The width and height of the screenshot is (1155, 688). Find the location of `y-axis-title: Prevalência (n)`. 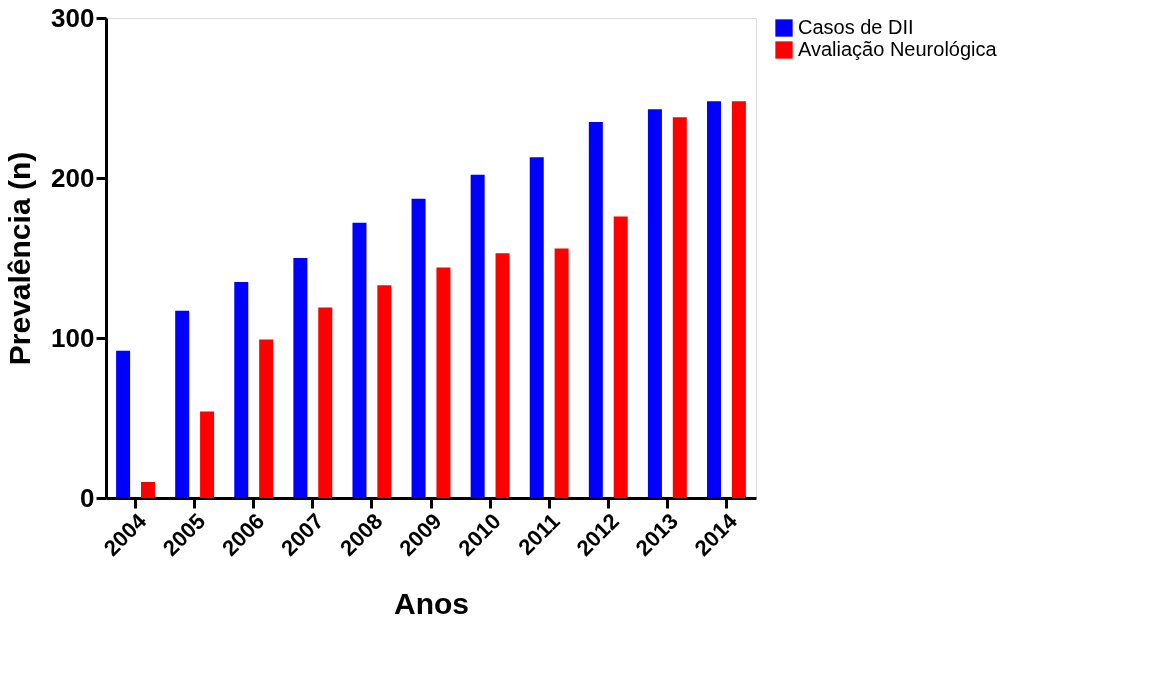

y-axis-title: Prevalência (n) is located at coordinates (20, 258).